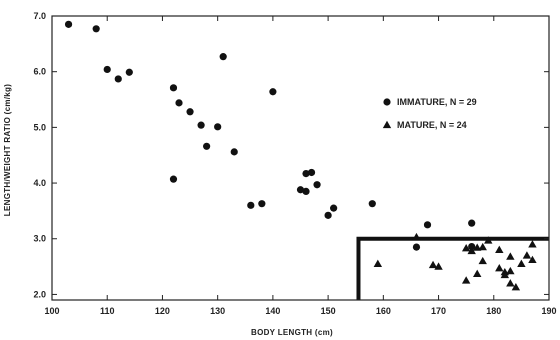 Image resolution: width=560 pixels, height=340 pixels. I want to click on x-tick-label: 170, so click(438, 311).